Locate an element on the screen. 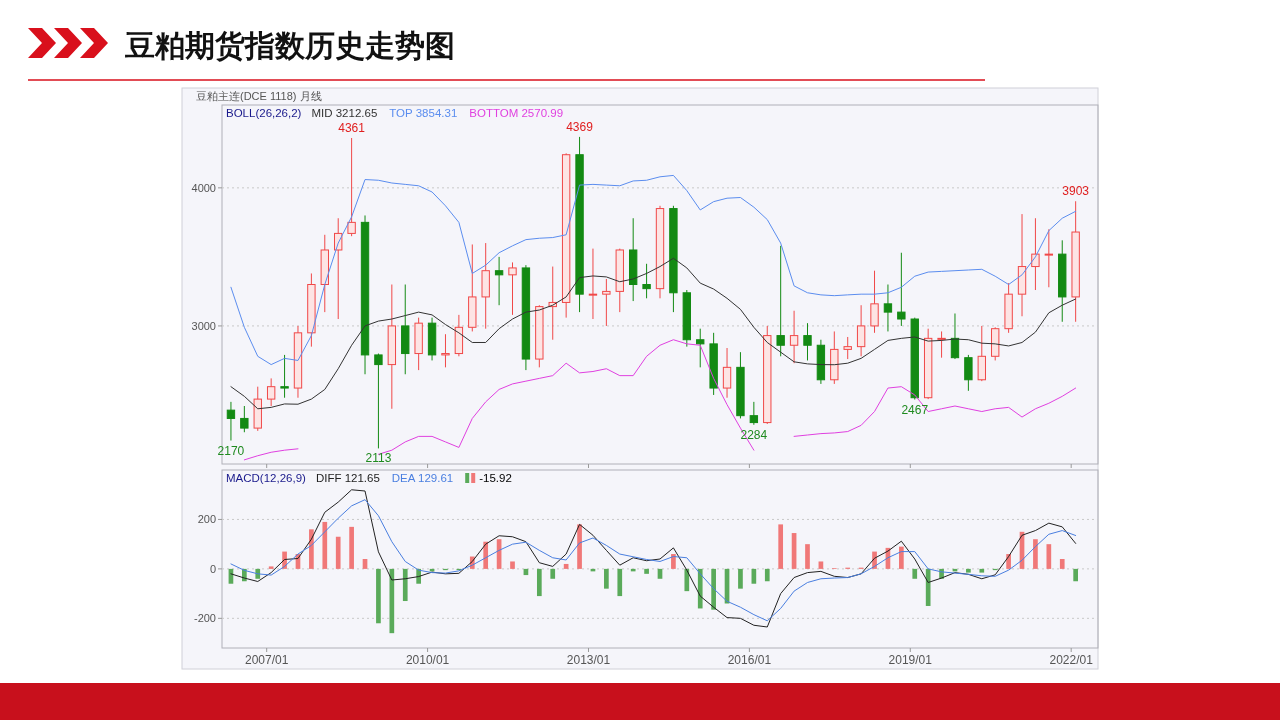 The width and height of the screenshot is (1280, 720). y-tick-label: 3000 is located at coordinates (203, 325).